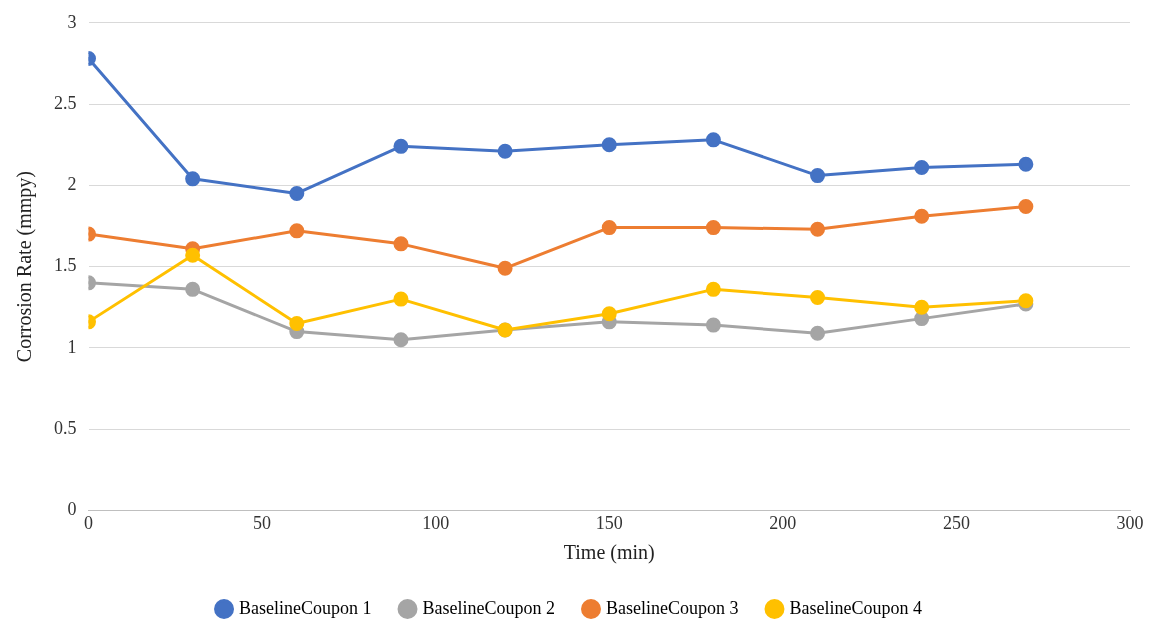 This screenshot has height=633, width=1155. Describe the element at coordinates (1130, 522) in the screenshot. I see `x-tick-label: 300` at that location.